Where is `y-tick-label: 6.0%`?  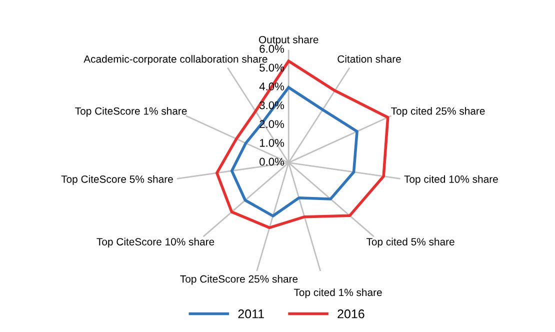 y-tick-label: 6.0% is located at coordinates (272, 48).